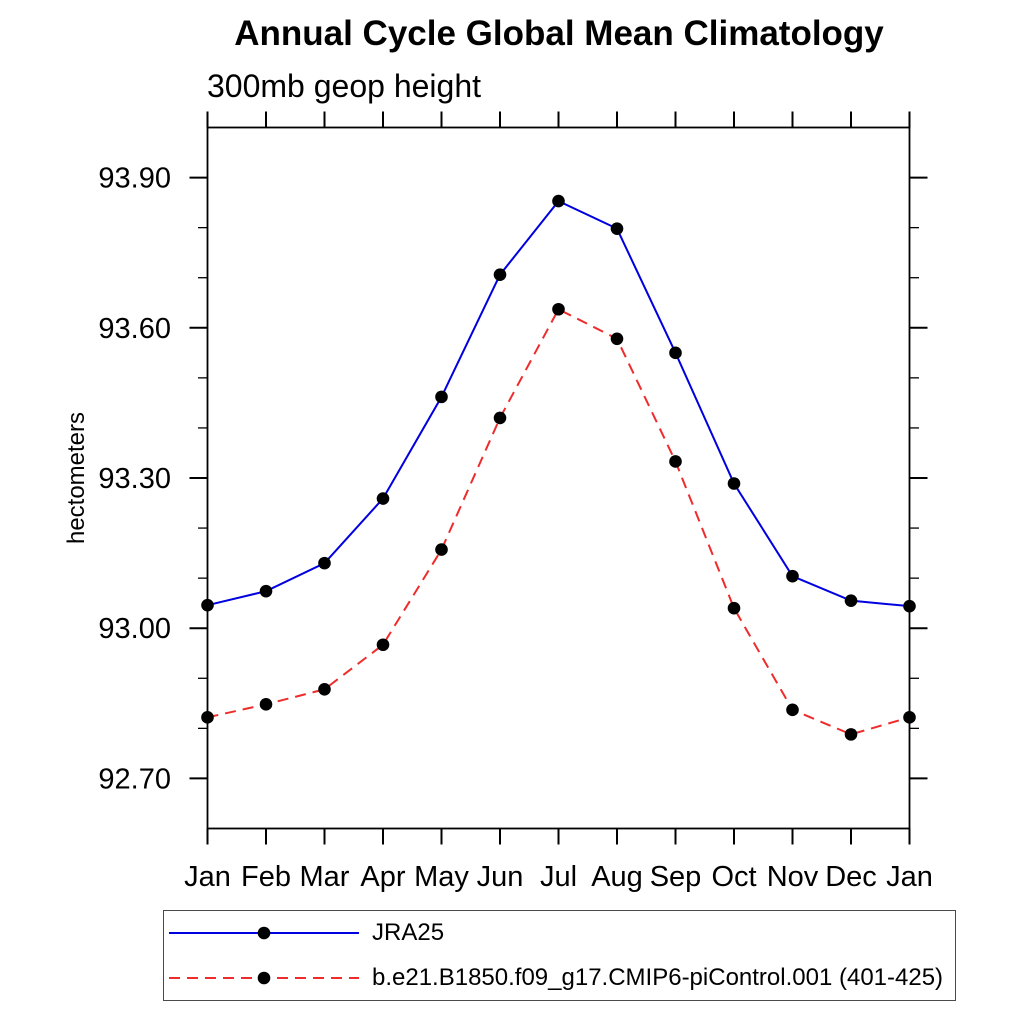 This screenshot has width=1024, height=1024. I want to click on x-tick-label: Jun, so click(500, 877).